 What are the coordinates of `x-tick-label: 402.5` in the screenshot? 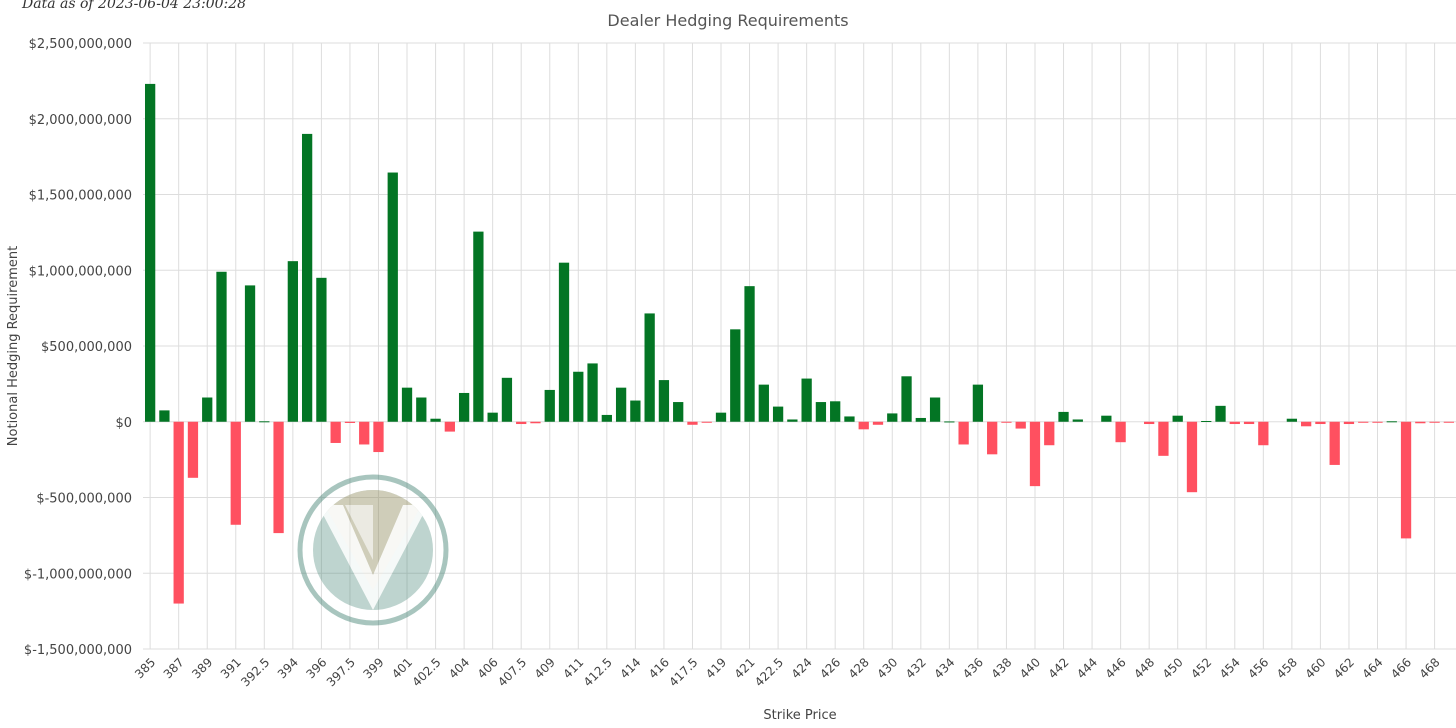 It's located at (426, 672).